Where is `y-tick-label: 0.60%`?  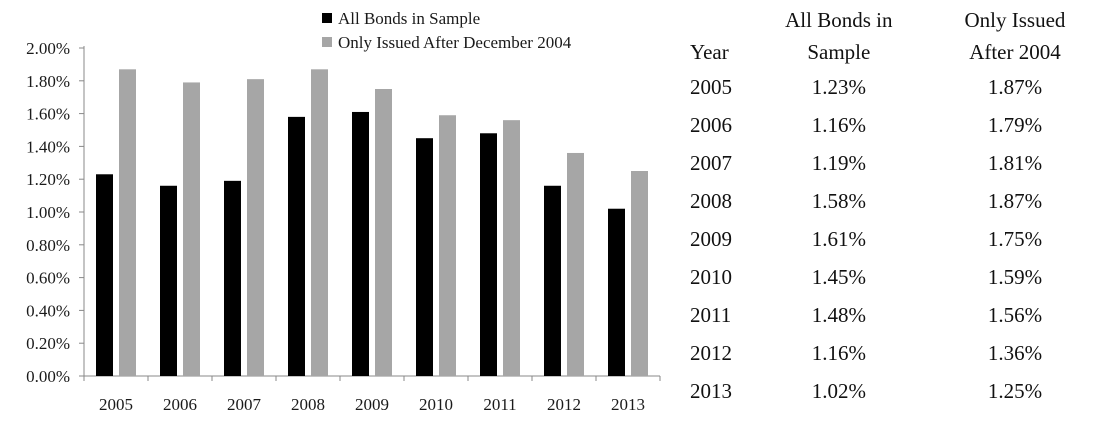 y-tick-label: 0.60% is located at coordinates (48, 278).